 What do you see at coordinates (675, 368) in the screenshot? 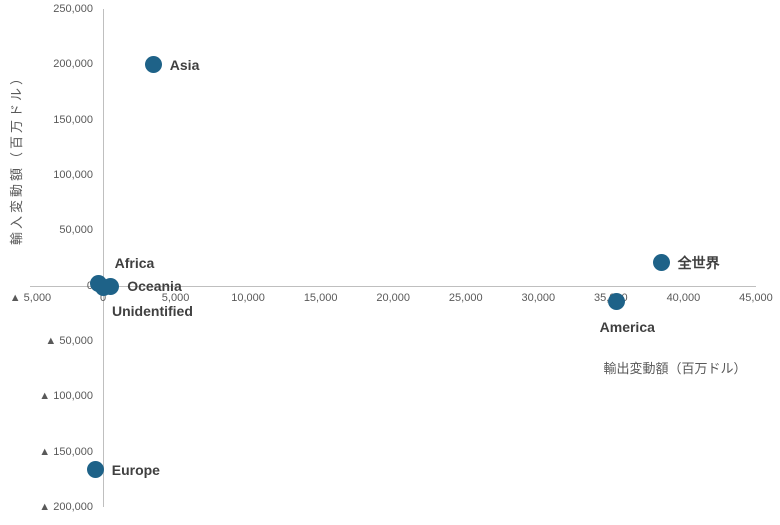
I see `x-axis-title: 輸出変動額（百万ドル）` at bounding box center [675, 368].